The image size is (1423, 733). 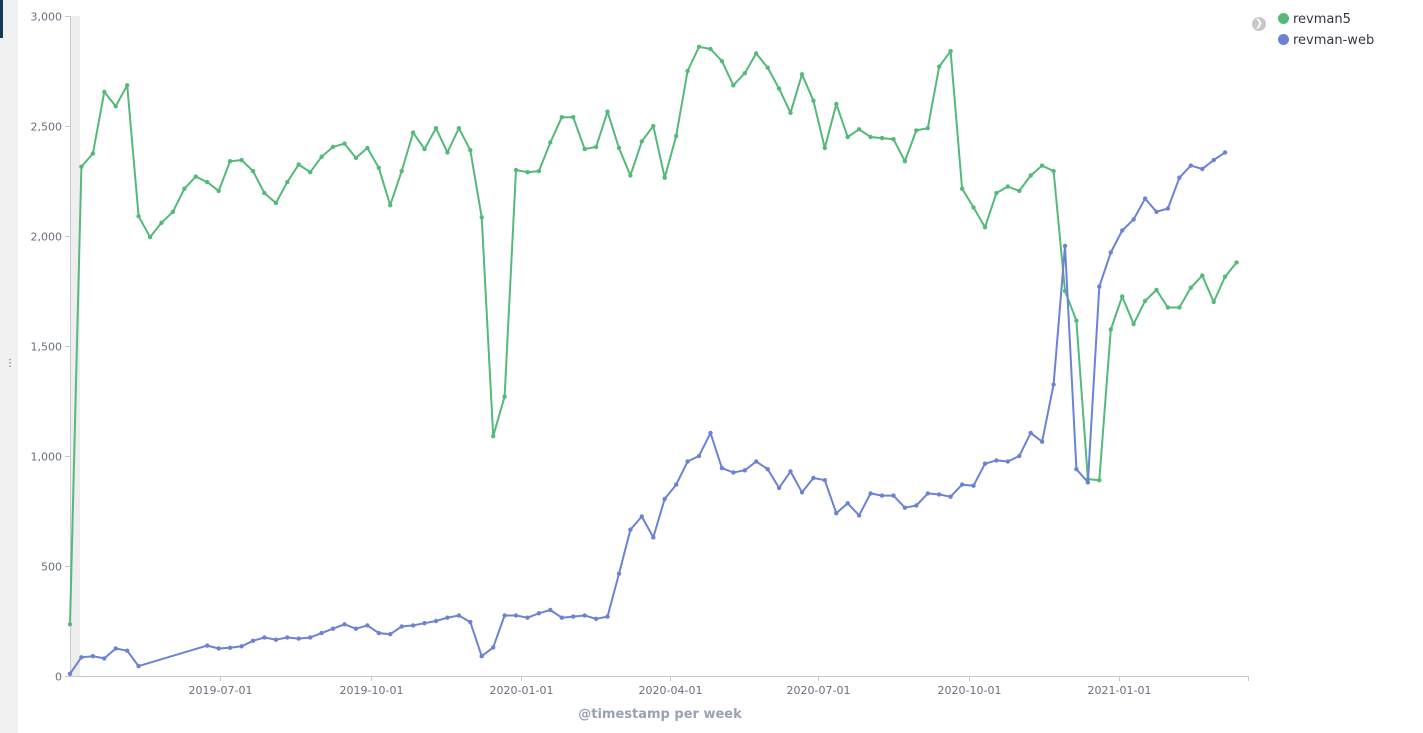 I want to click on chevron-right-icon: ❯, so click(x=1259, y=24).